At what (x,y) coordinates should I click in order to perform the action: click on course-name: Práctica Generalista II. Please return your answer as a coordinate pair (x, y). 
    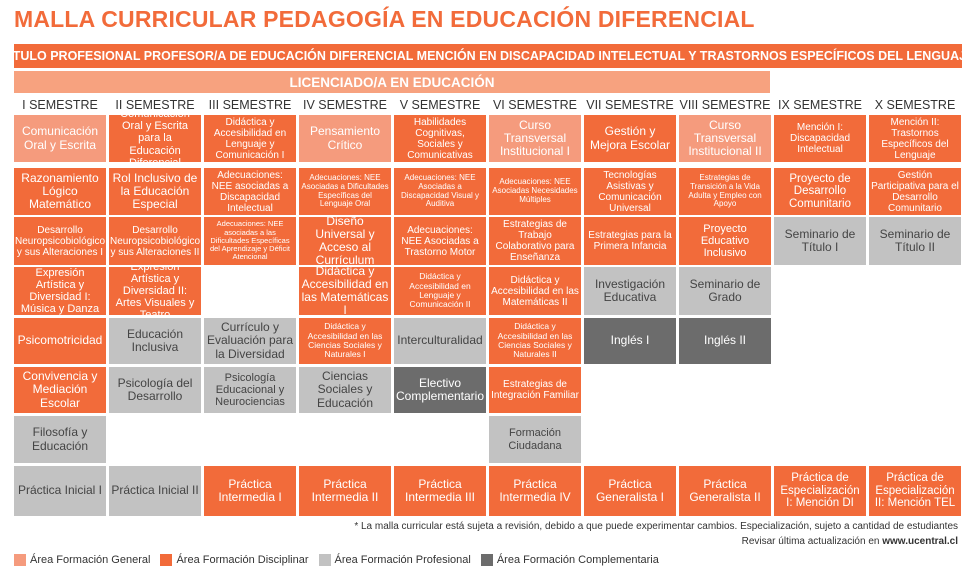
    Looking at the image, I should click on (725, 490).